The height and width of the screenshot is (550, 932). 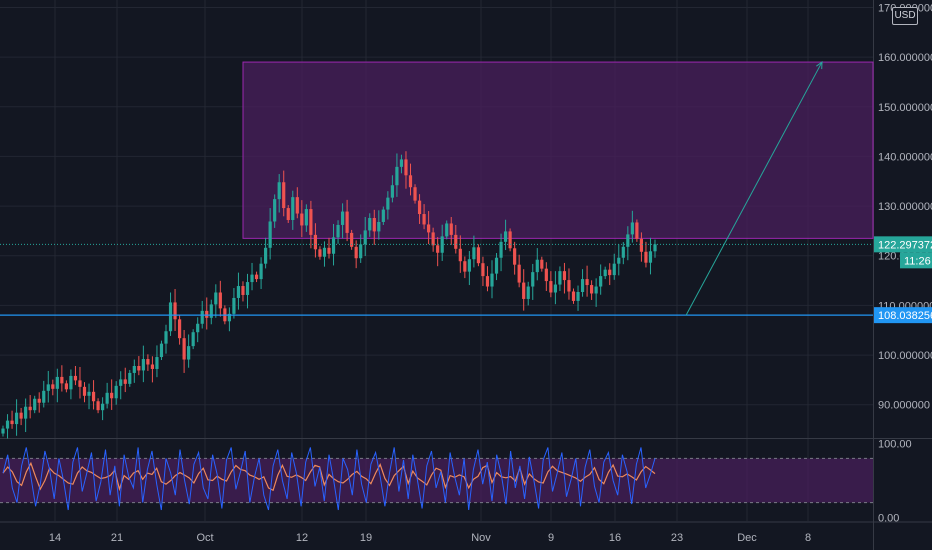 What do you see at coordinates (905, 16) in the screenshot?
I see `currency-label: USD` at bounding box center [905, 16].